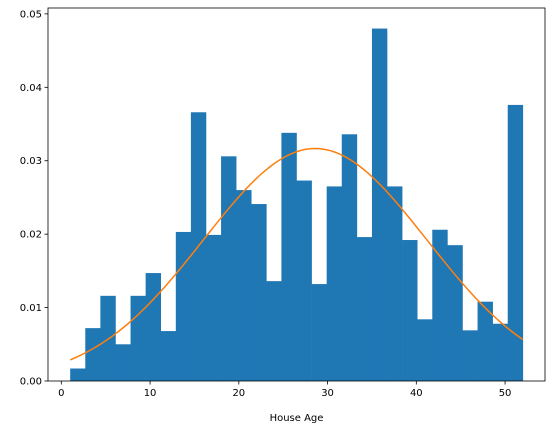 The height and width of the screenshot is (435, 556). I want to click on y-tick-label: 0.00, so click(31, 382).